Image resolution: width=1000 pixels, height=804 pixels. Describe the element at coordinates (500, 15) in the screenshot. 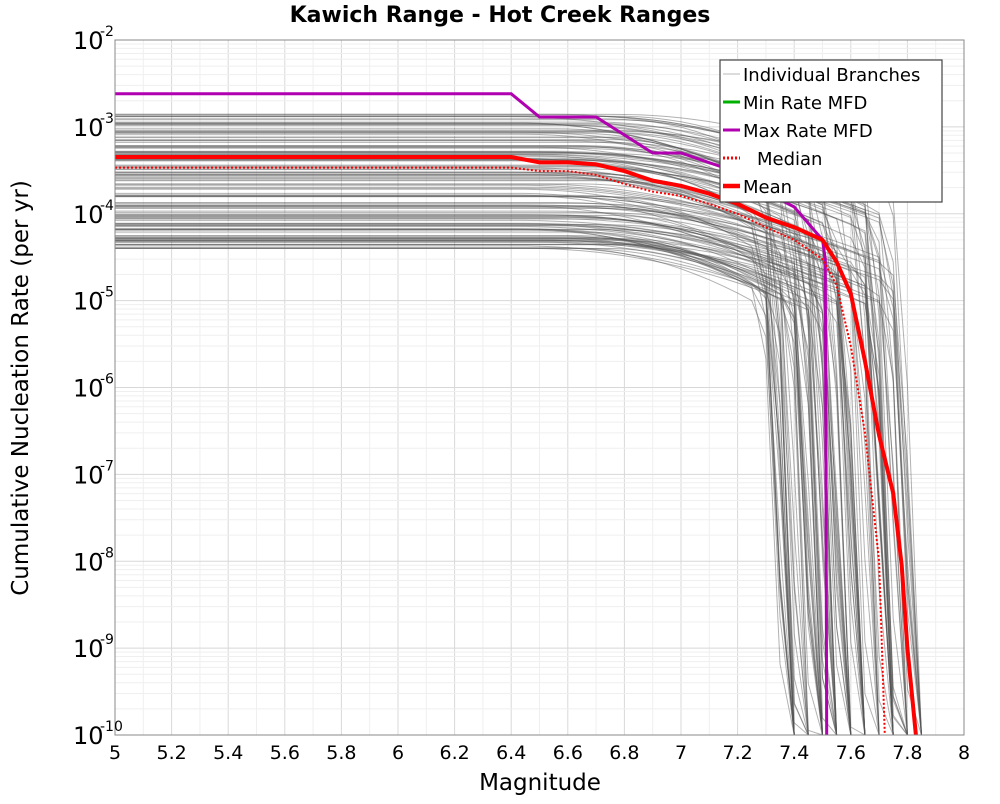

I see `chart-title: Kawich Range - Hot Creek Ranges` at that location.